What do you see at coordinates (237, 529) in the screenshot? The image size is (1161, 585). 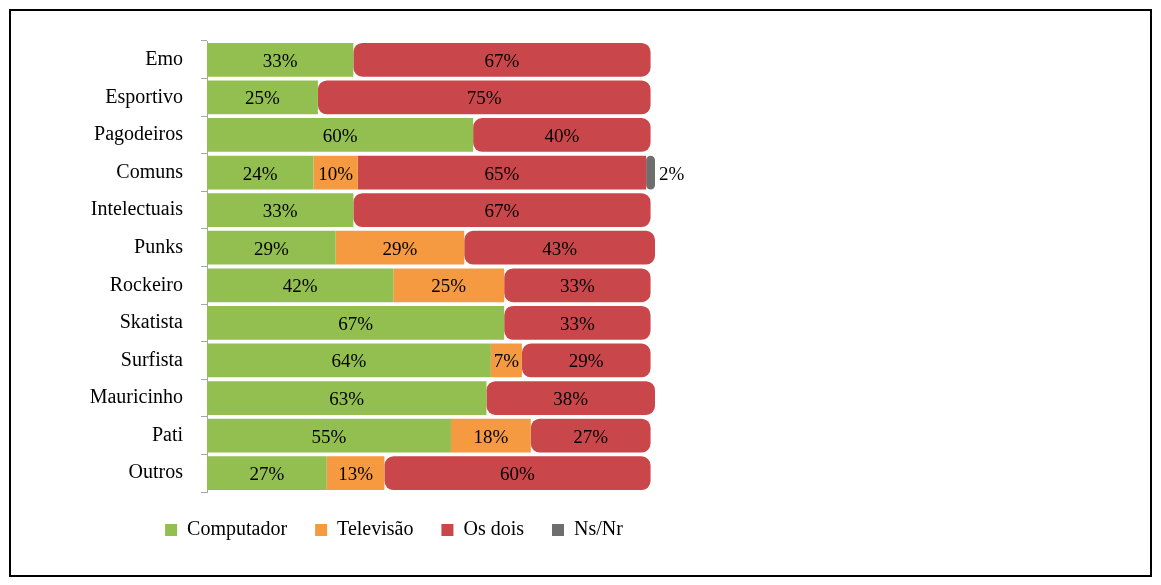 I see `legend-label: Computador` at bounding box center [237, 529].